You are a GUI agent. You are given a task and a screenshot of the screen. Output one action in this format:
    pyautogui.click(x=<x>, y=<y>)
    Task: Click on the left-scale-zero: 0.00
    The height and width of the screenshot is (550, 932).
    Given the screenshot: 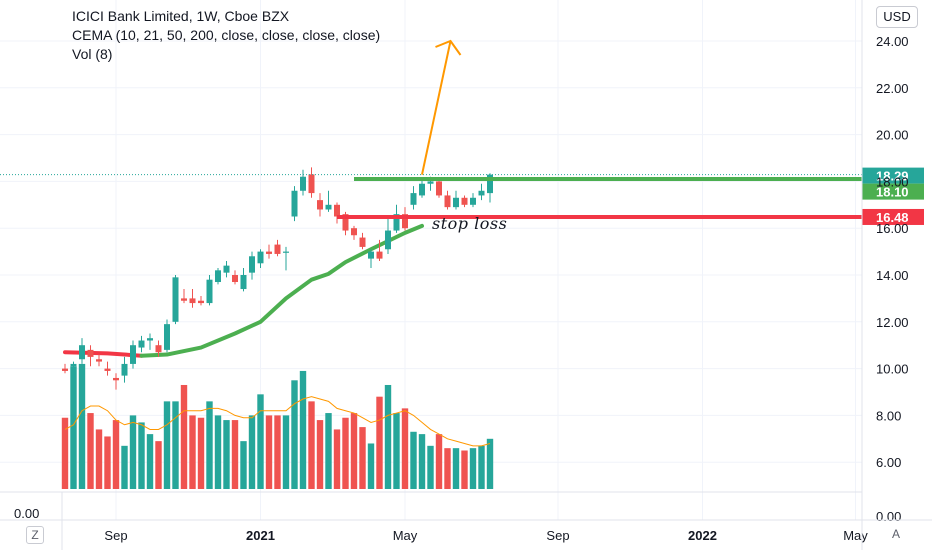 What is the action you would take?
    pyautogui.click(x=27, y=513)
    